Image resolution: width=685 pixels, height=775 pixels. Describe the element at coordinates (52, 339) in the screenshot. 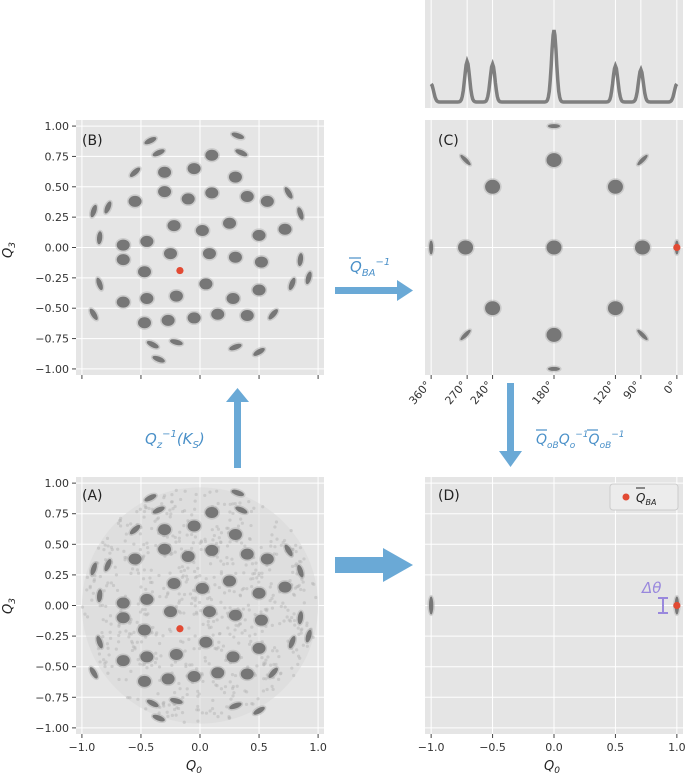

I see `panel-b-ytick-label: −0.75` at that location.